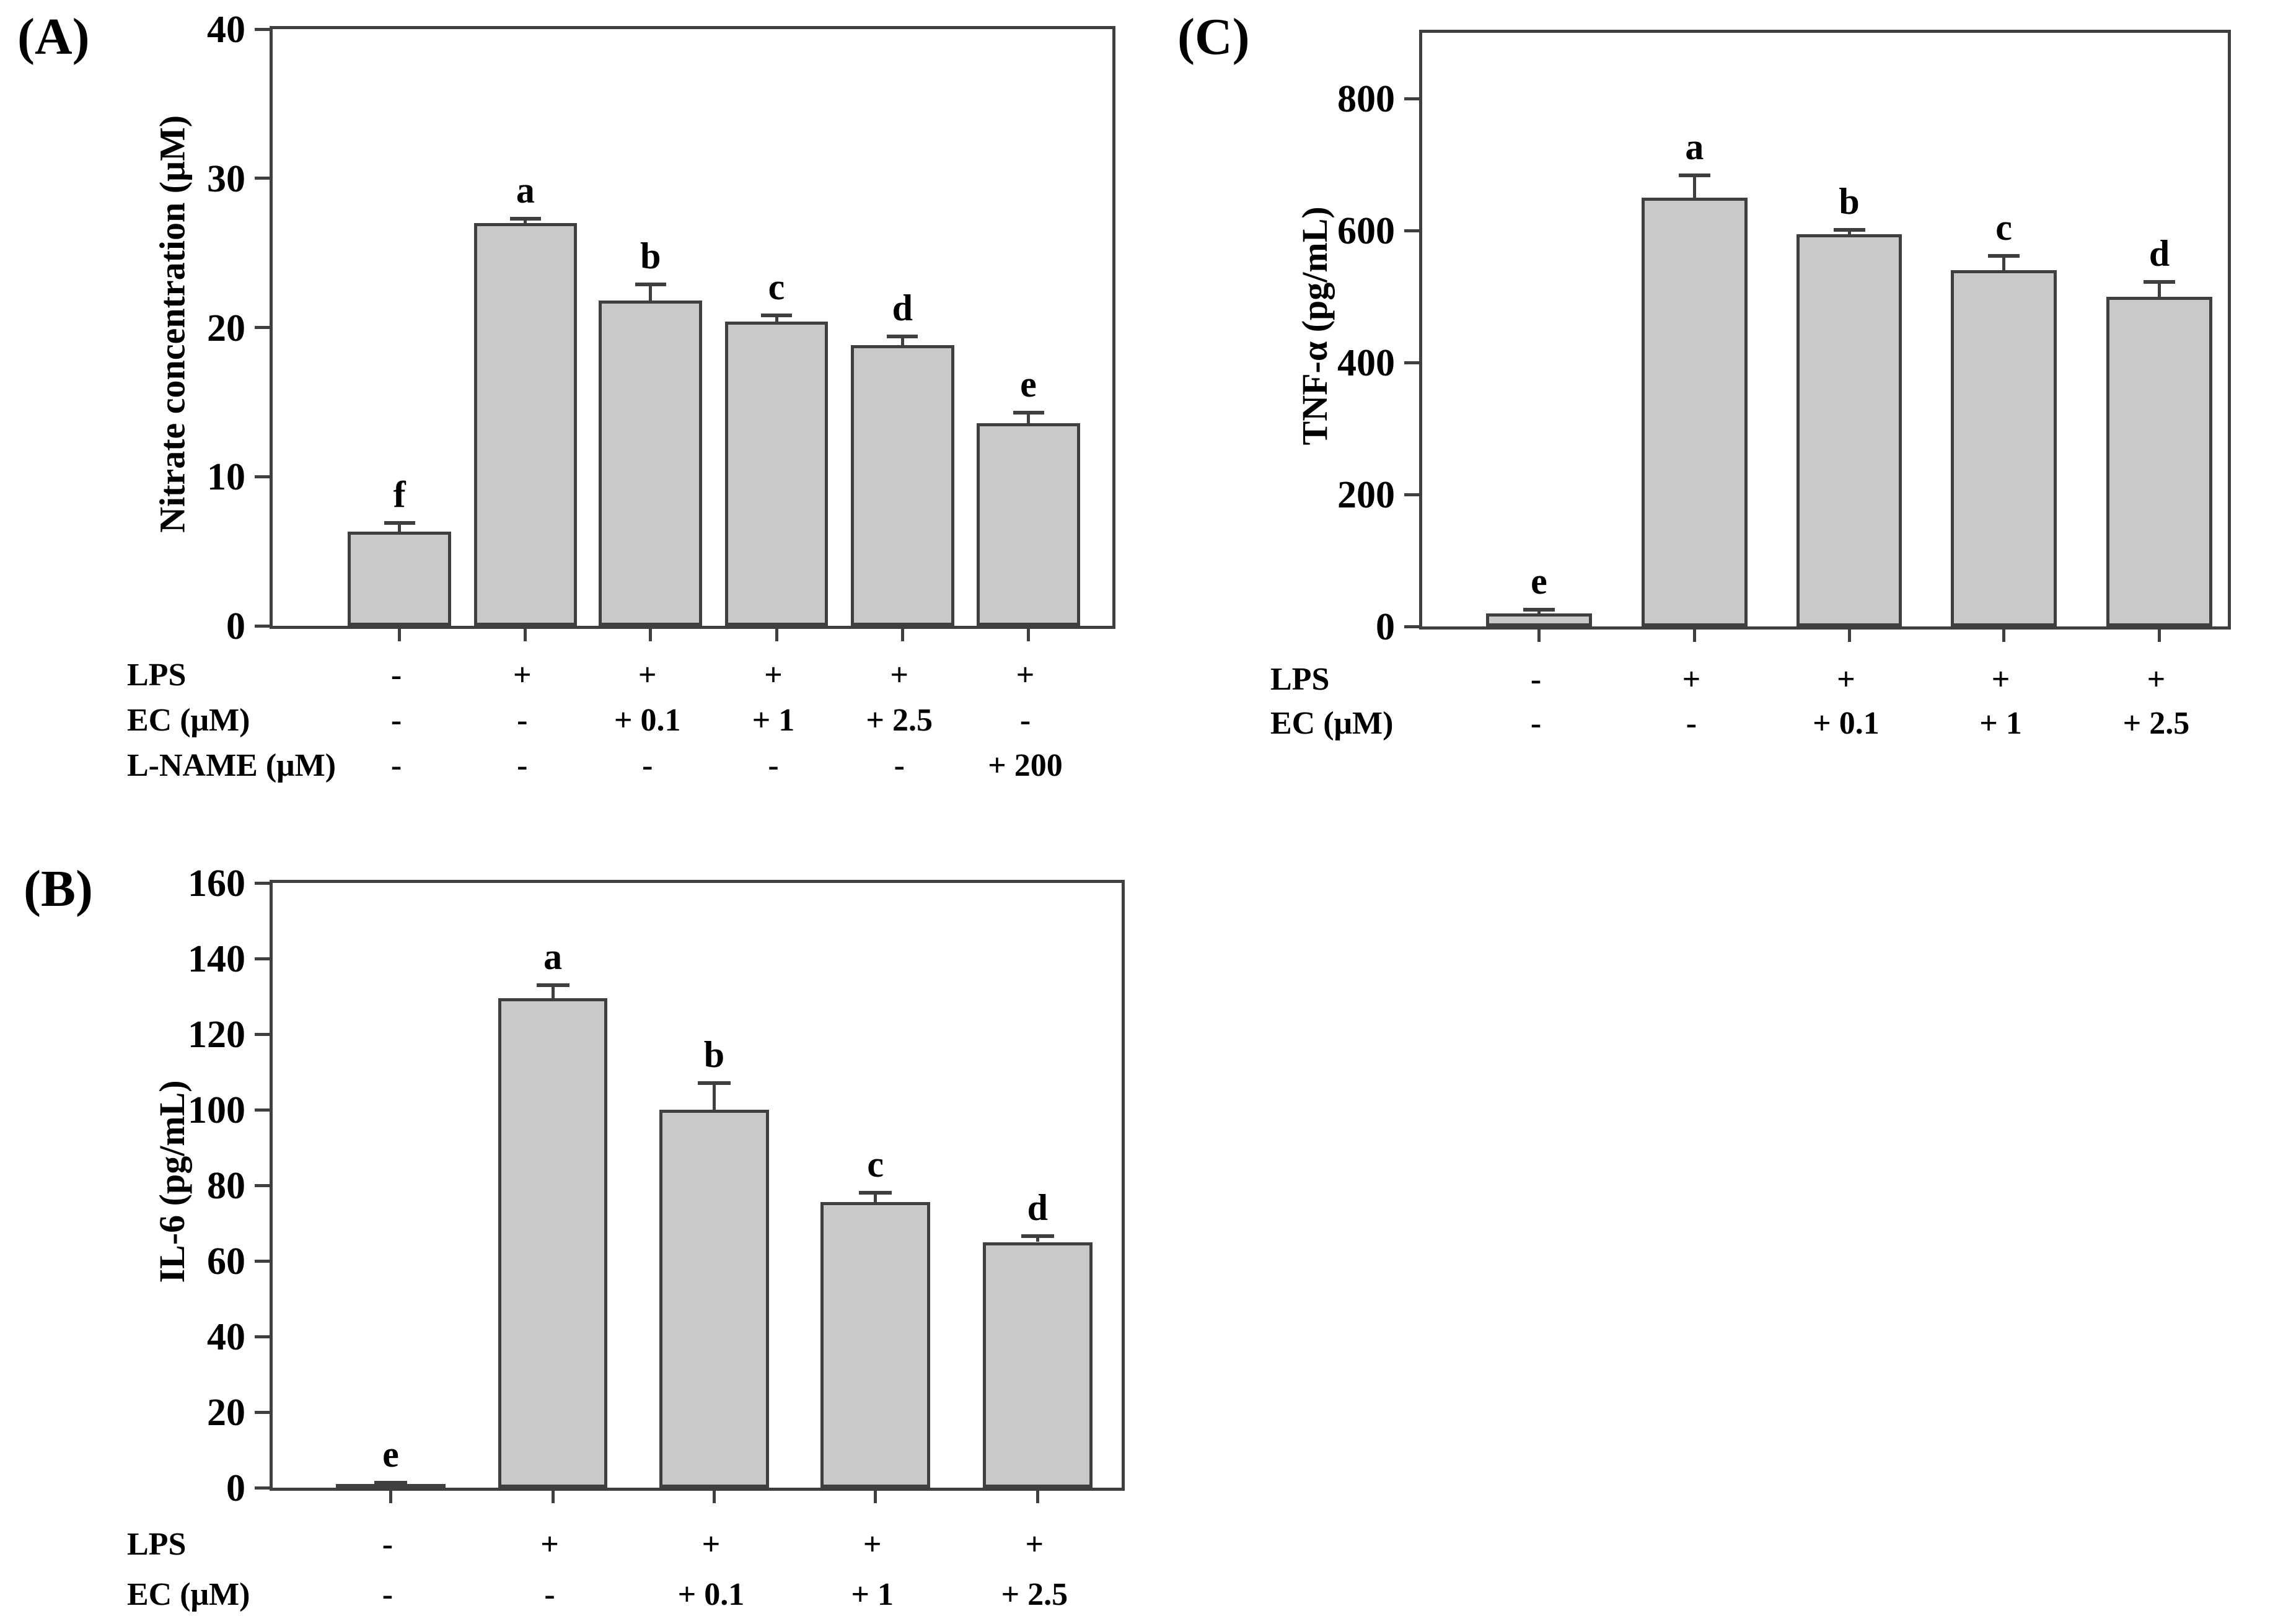  I want to click on y-tick-label: 200, so click(1366, 495).